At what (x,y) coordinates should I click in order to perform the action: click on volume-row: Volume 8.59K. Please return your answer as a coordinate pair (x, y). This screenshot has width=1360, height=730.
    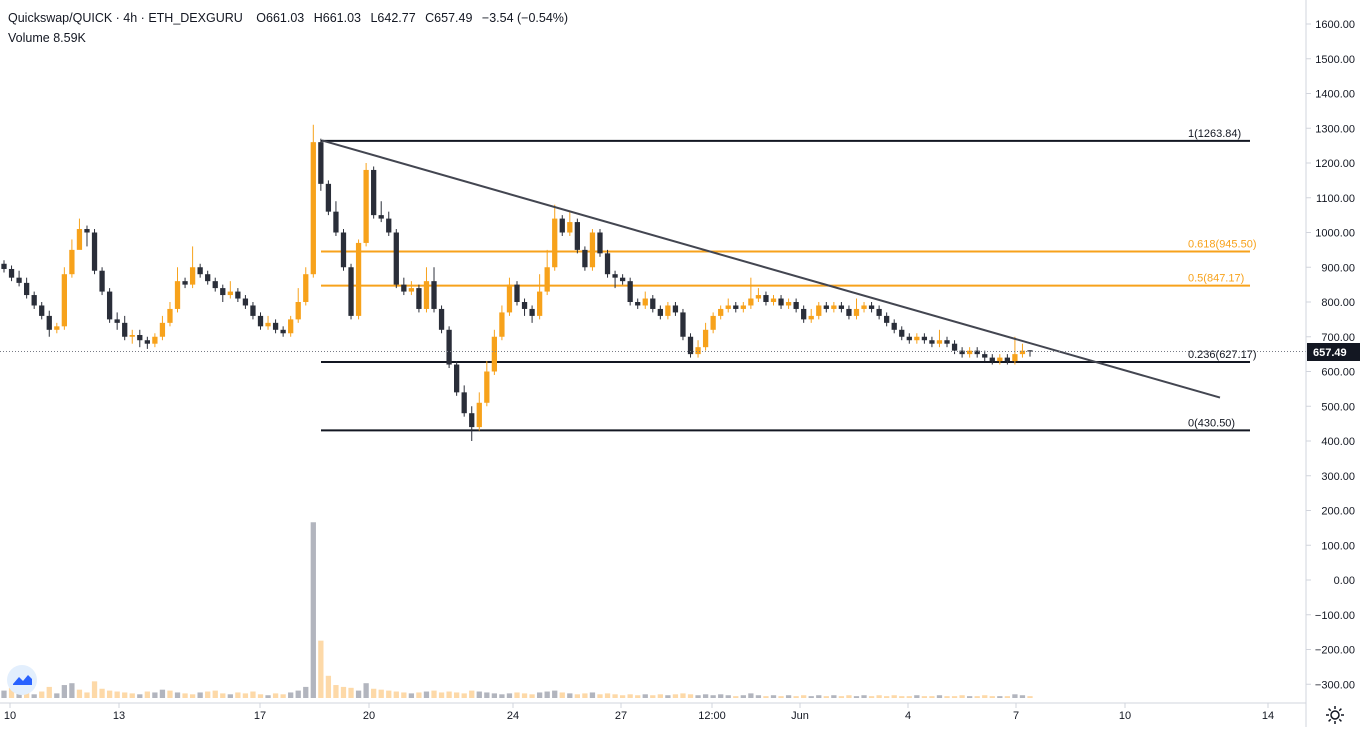
    Looking at the image, I should click on (288, 38).